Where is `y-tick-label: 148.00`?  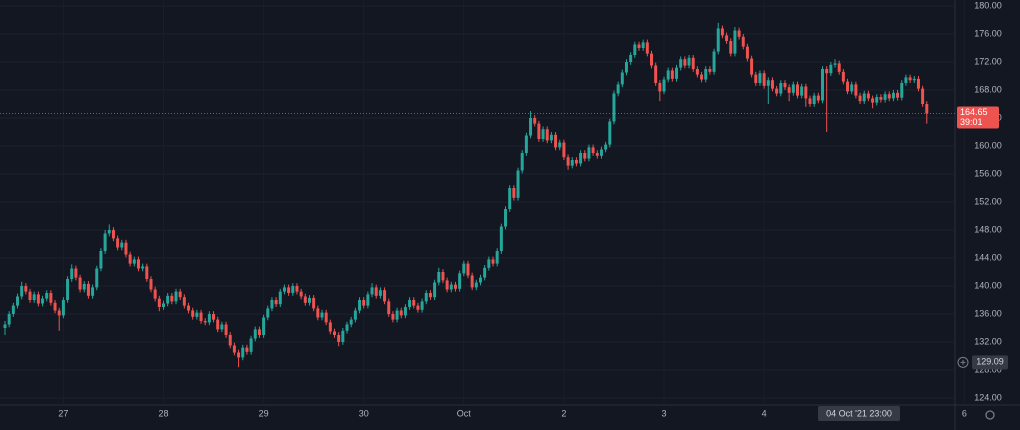 y-tick-label: 148.00 is located at coordinates (988, 229).